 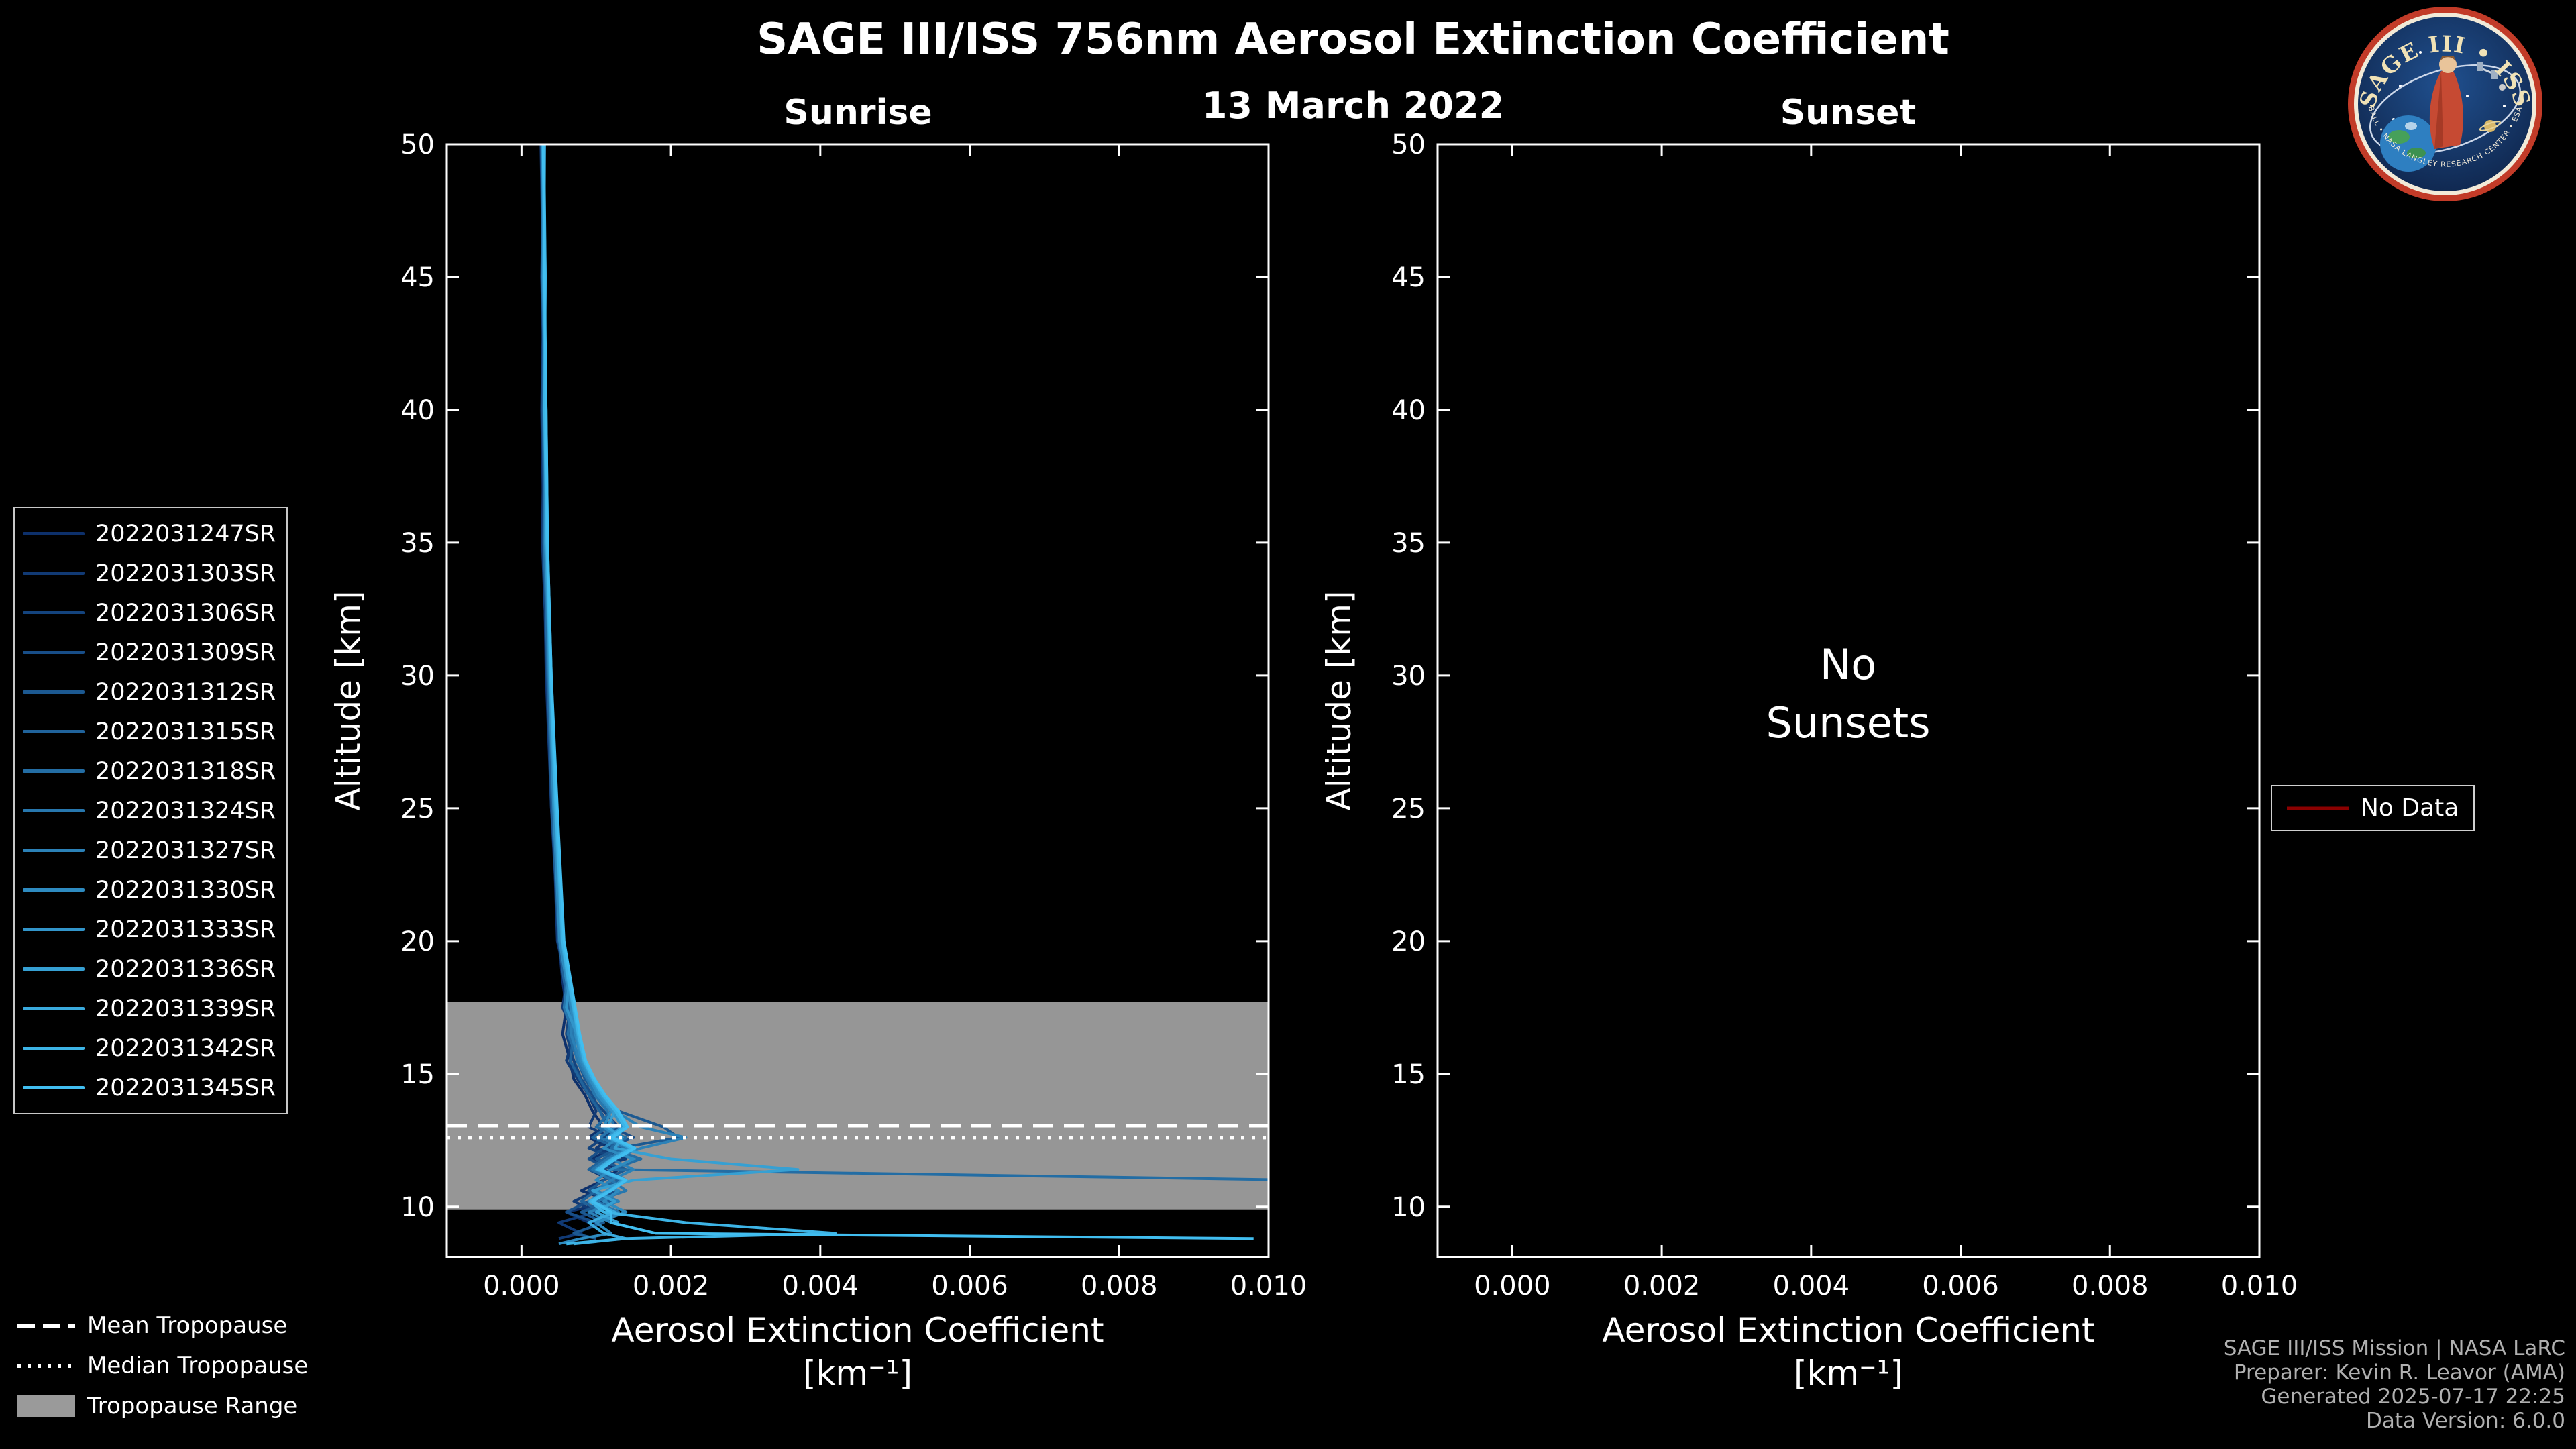 What do you see at coordinates (2413, 1397) in the screenshot?
I see `credit-generated: Generated 2025-07-17 22:25` at bounding box center [2413, 1397].